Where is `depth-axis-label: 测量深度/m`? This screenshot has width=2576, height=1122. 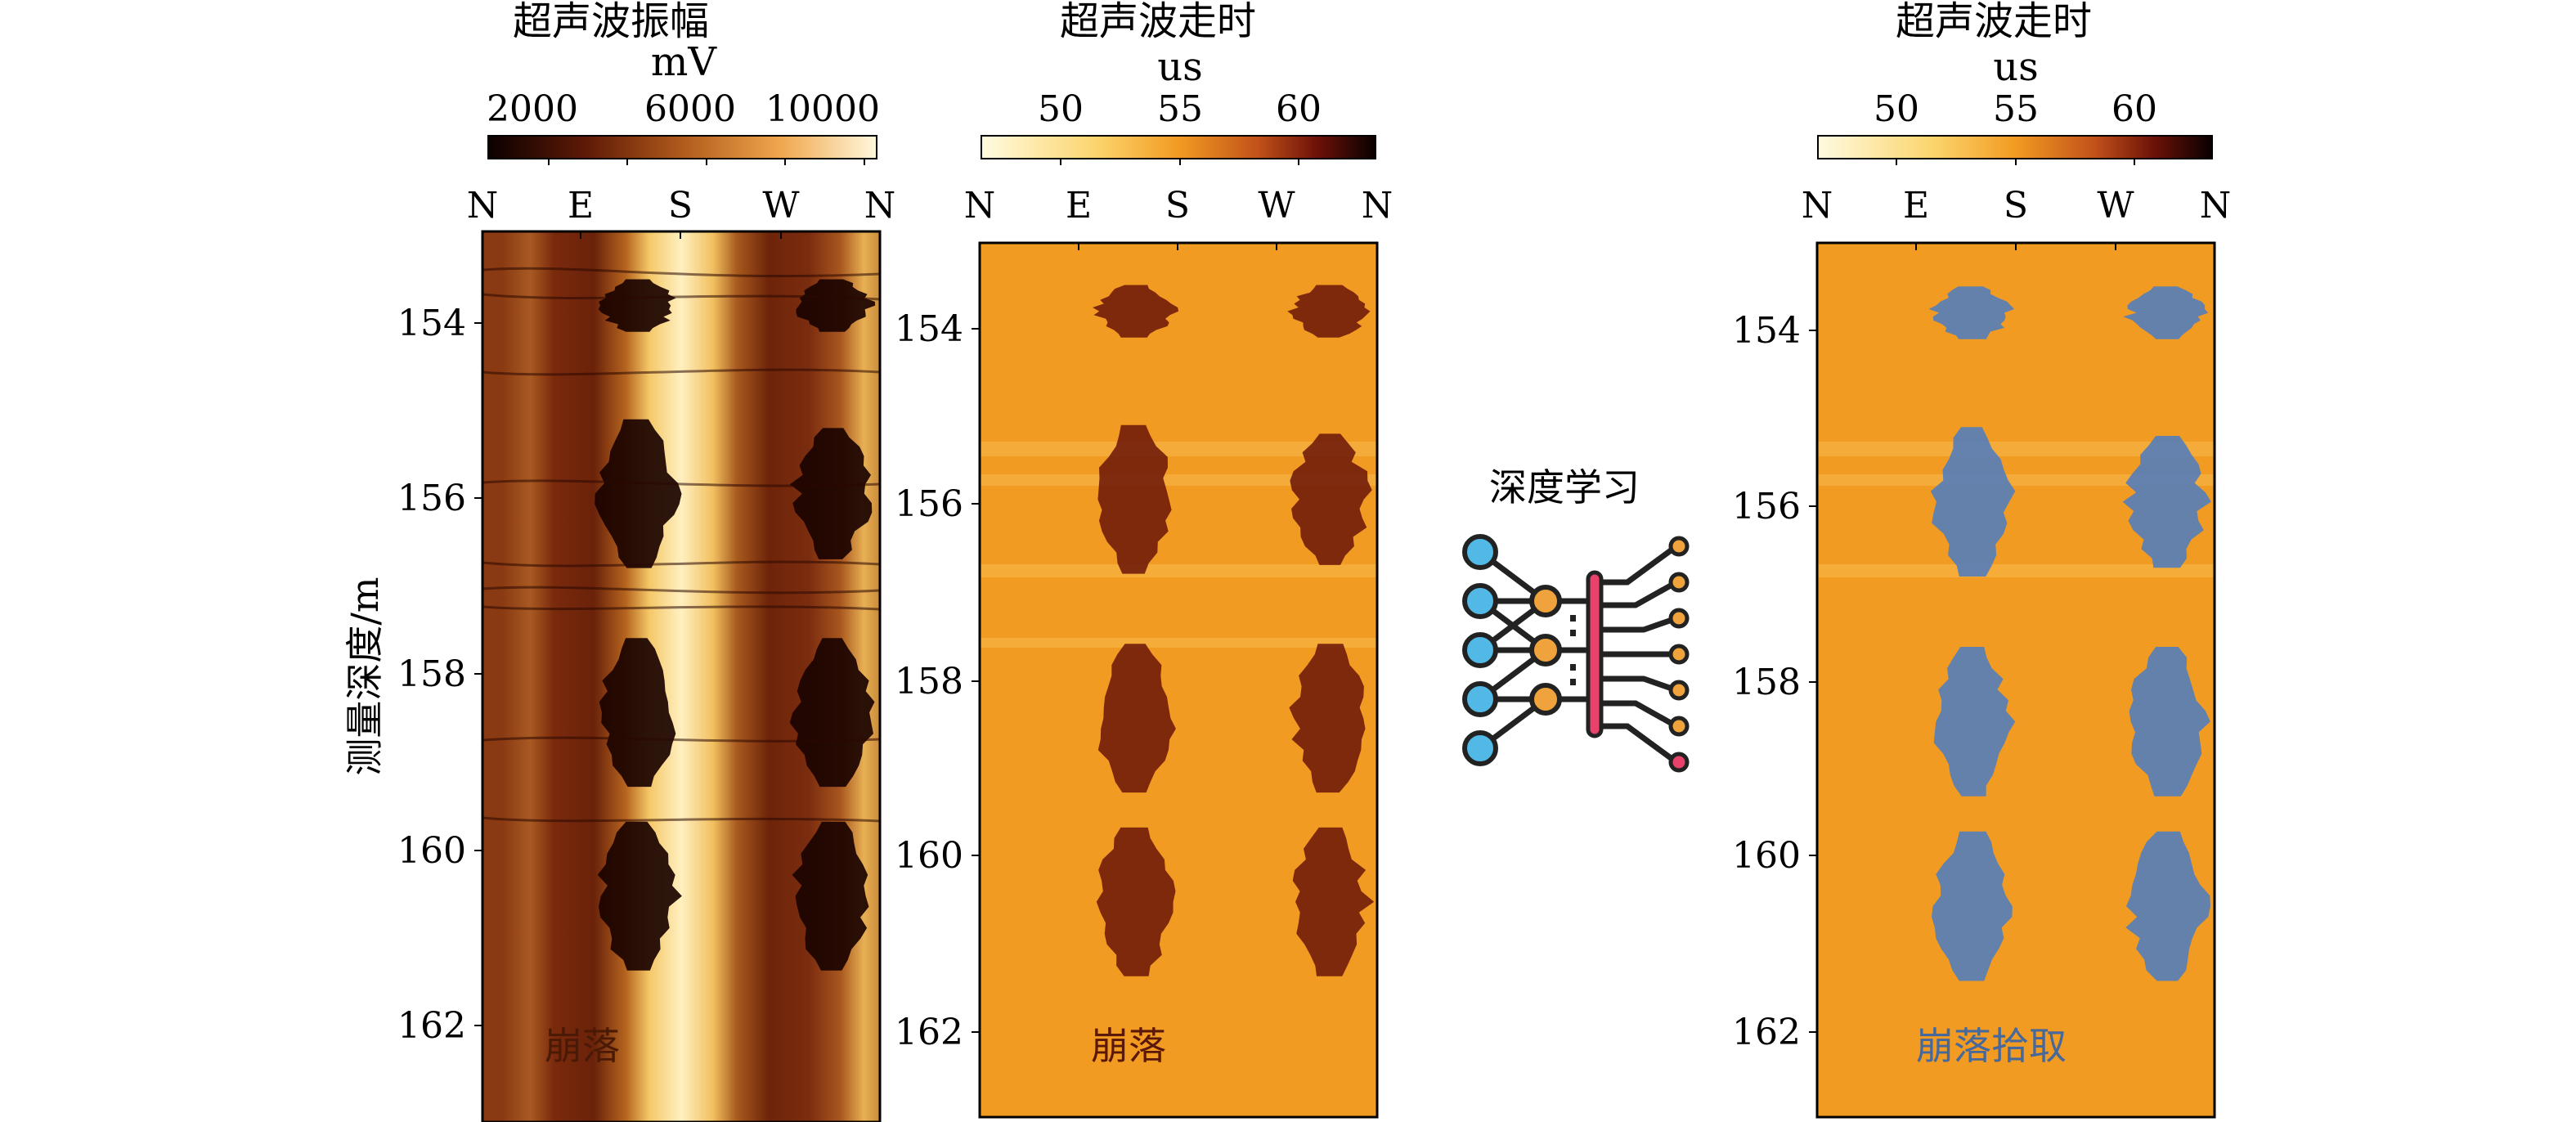
depth-axis-label: 测量深度/m is located at coordinates (365, 676).